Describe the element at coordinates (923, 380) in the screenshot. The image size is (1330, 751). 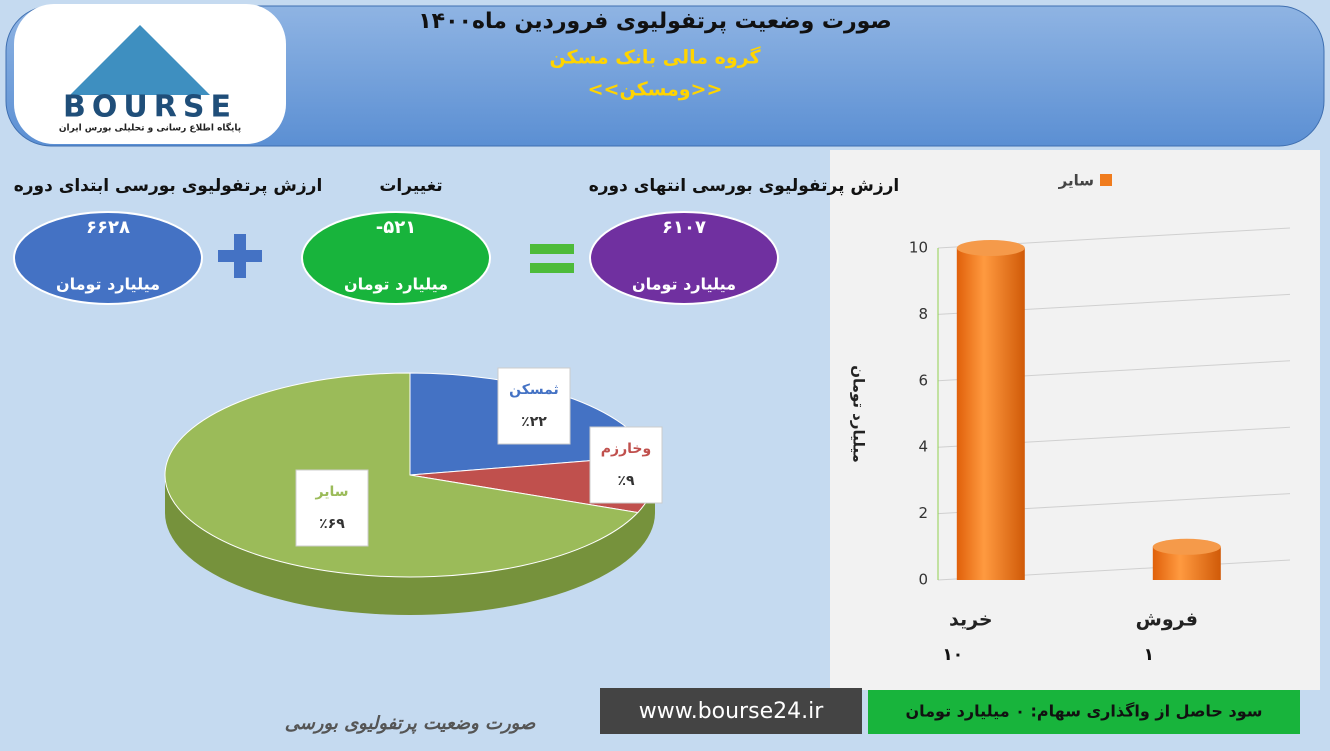
I see `y-tick-label: 6` at that location.